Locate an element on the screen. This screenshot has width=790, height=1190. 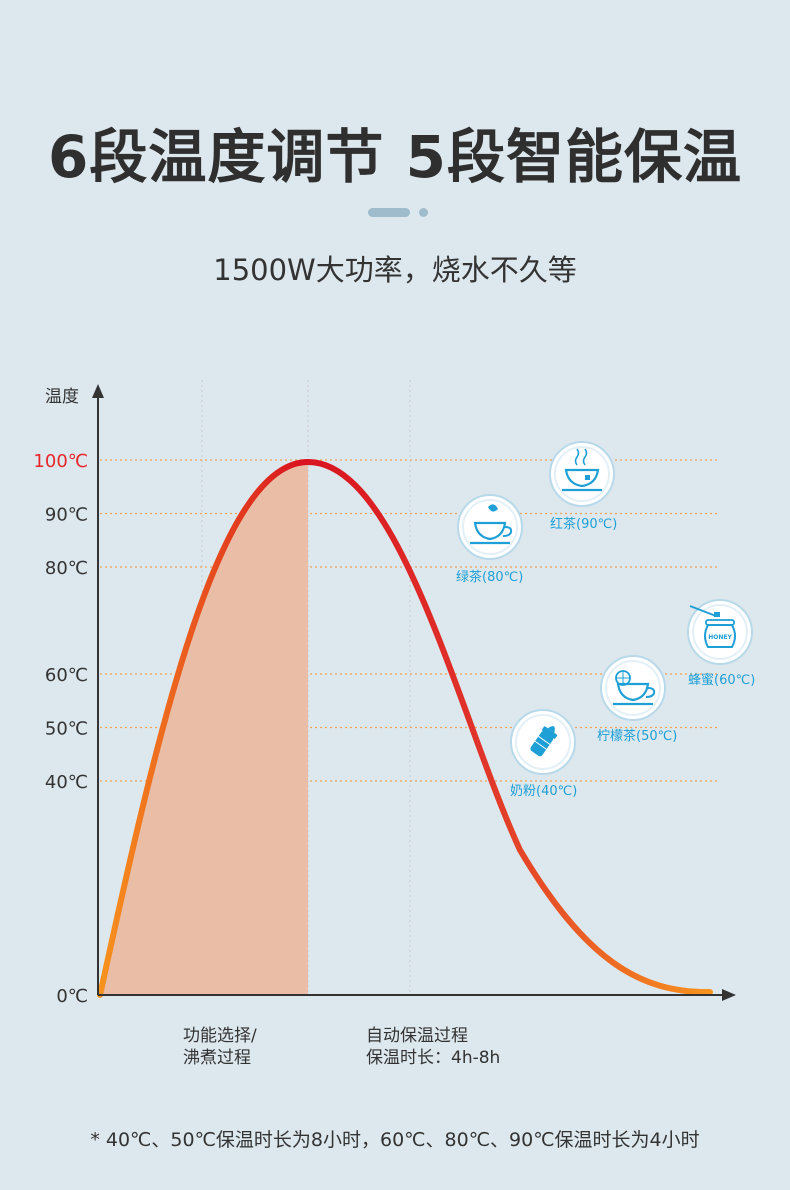
honey-jar-icon: HONEY is located at coordinates (720, 632).